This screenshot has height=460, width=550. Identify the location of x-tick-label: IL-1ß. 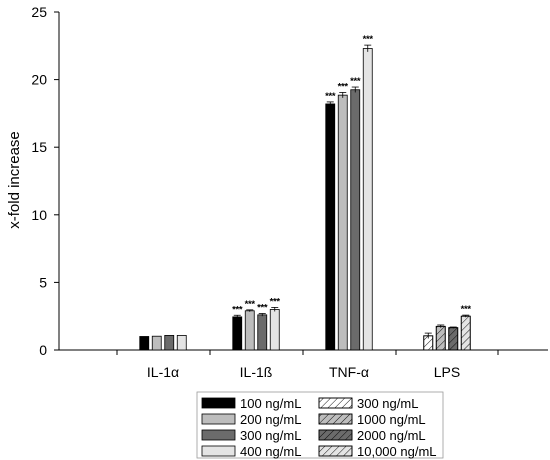
(256, 372).